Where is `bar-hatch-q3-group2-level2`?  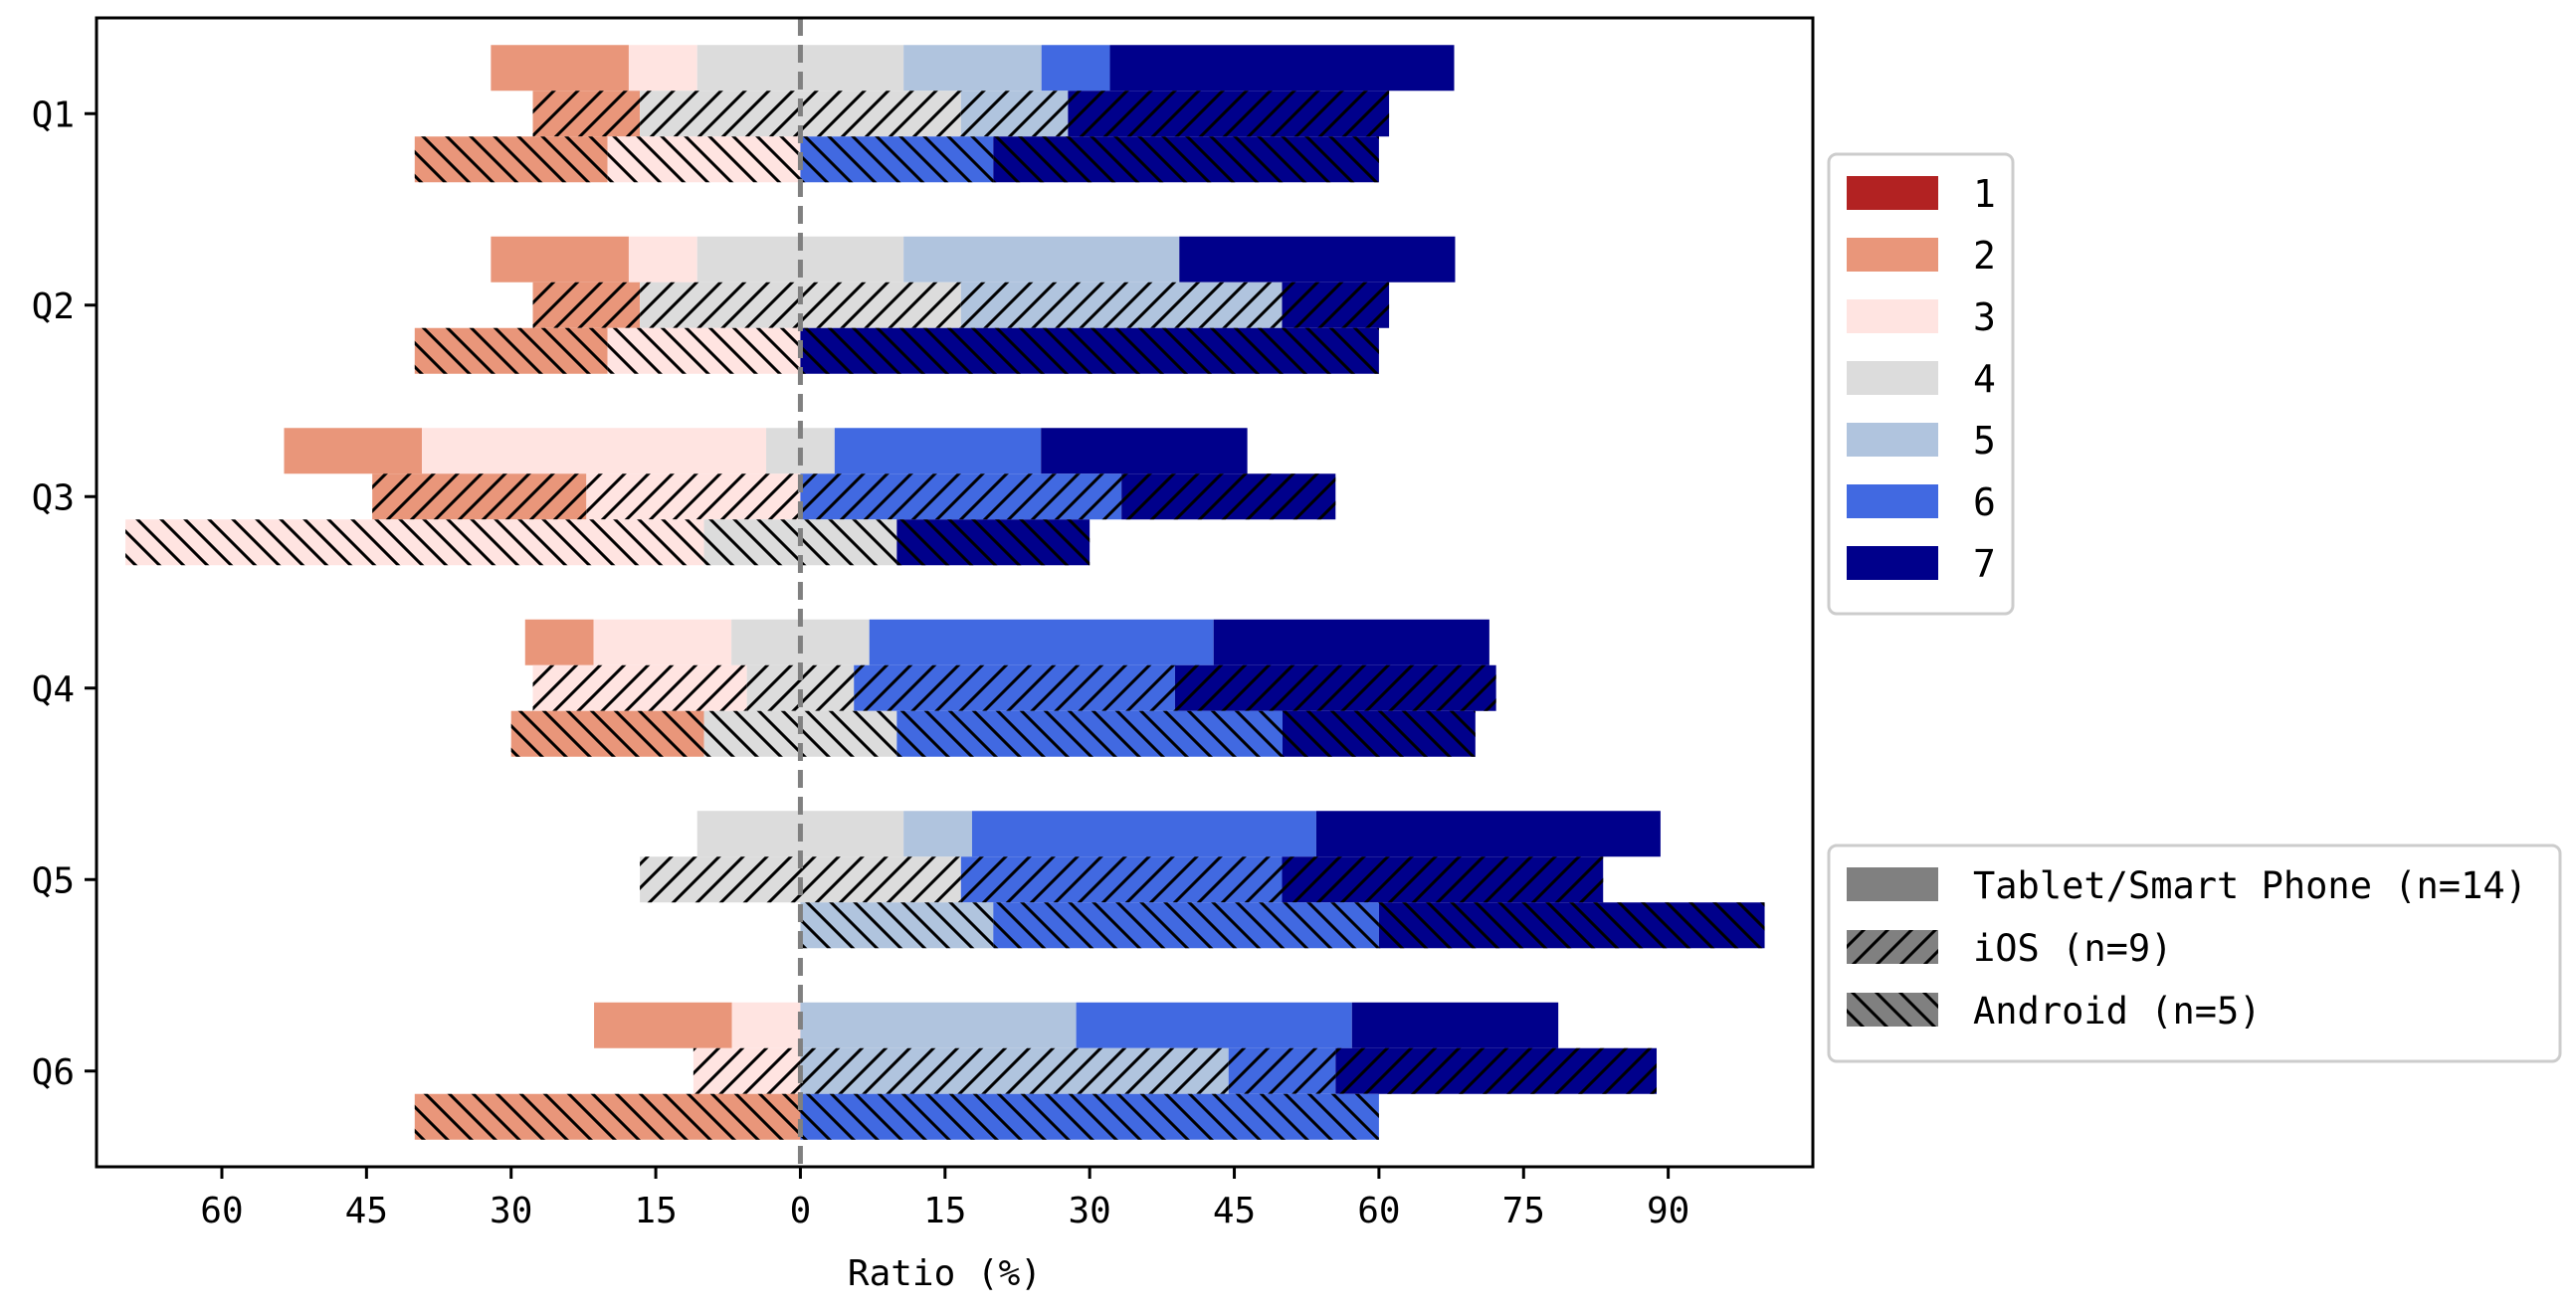
bar-hatch-q3-group2-level2 is located at coordinates (479, 496).